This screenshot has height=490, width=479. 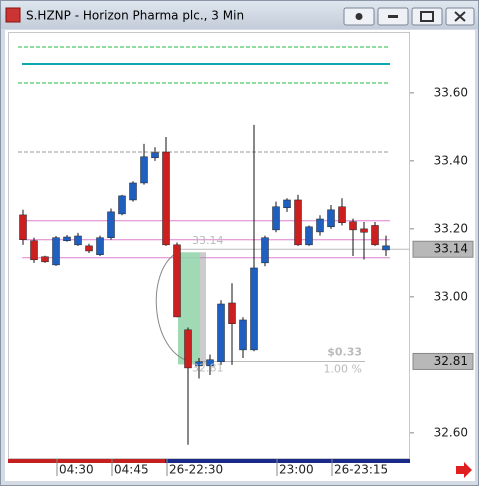 I want to click on x-tick-label: 23:00, so click(x=296, y=470).